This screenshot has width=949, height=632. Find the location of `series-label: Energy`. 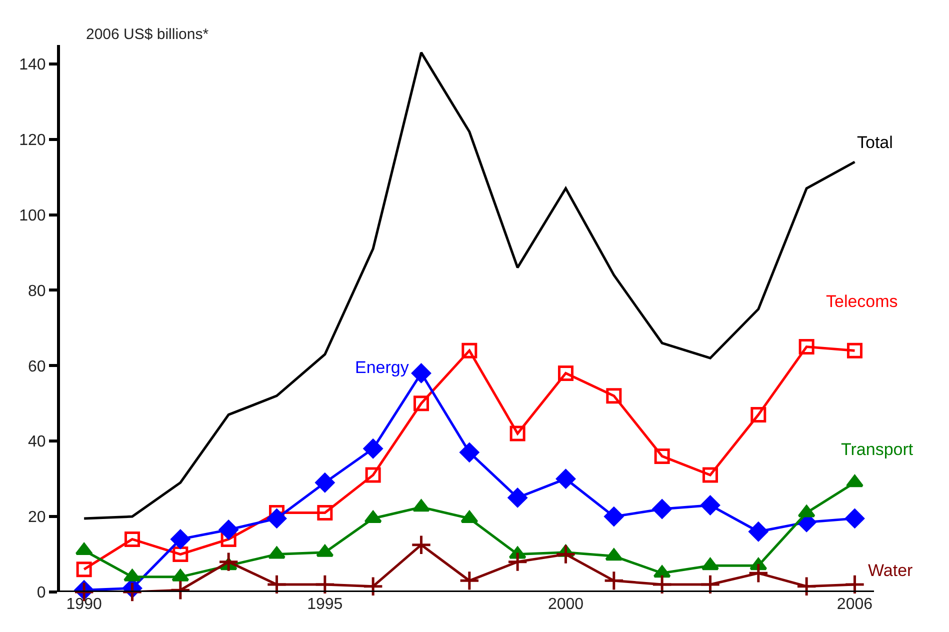

series-label: Energy is located at coordinates (382, 367).